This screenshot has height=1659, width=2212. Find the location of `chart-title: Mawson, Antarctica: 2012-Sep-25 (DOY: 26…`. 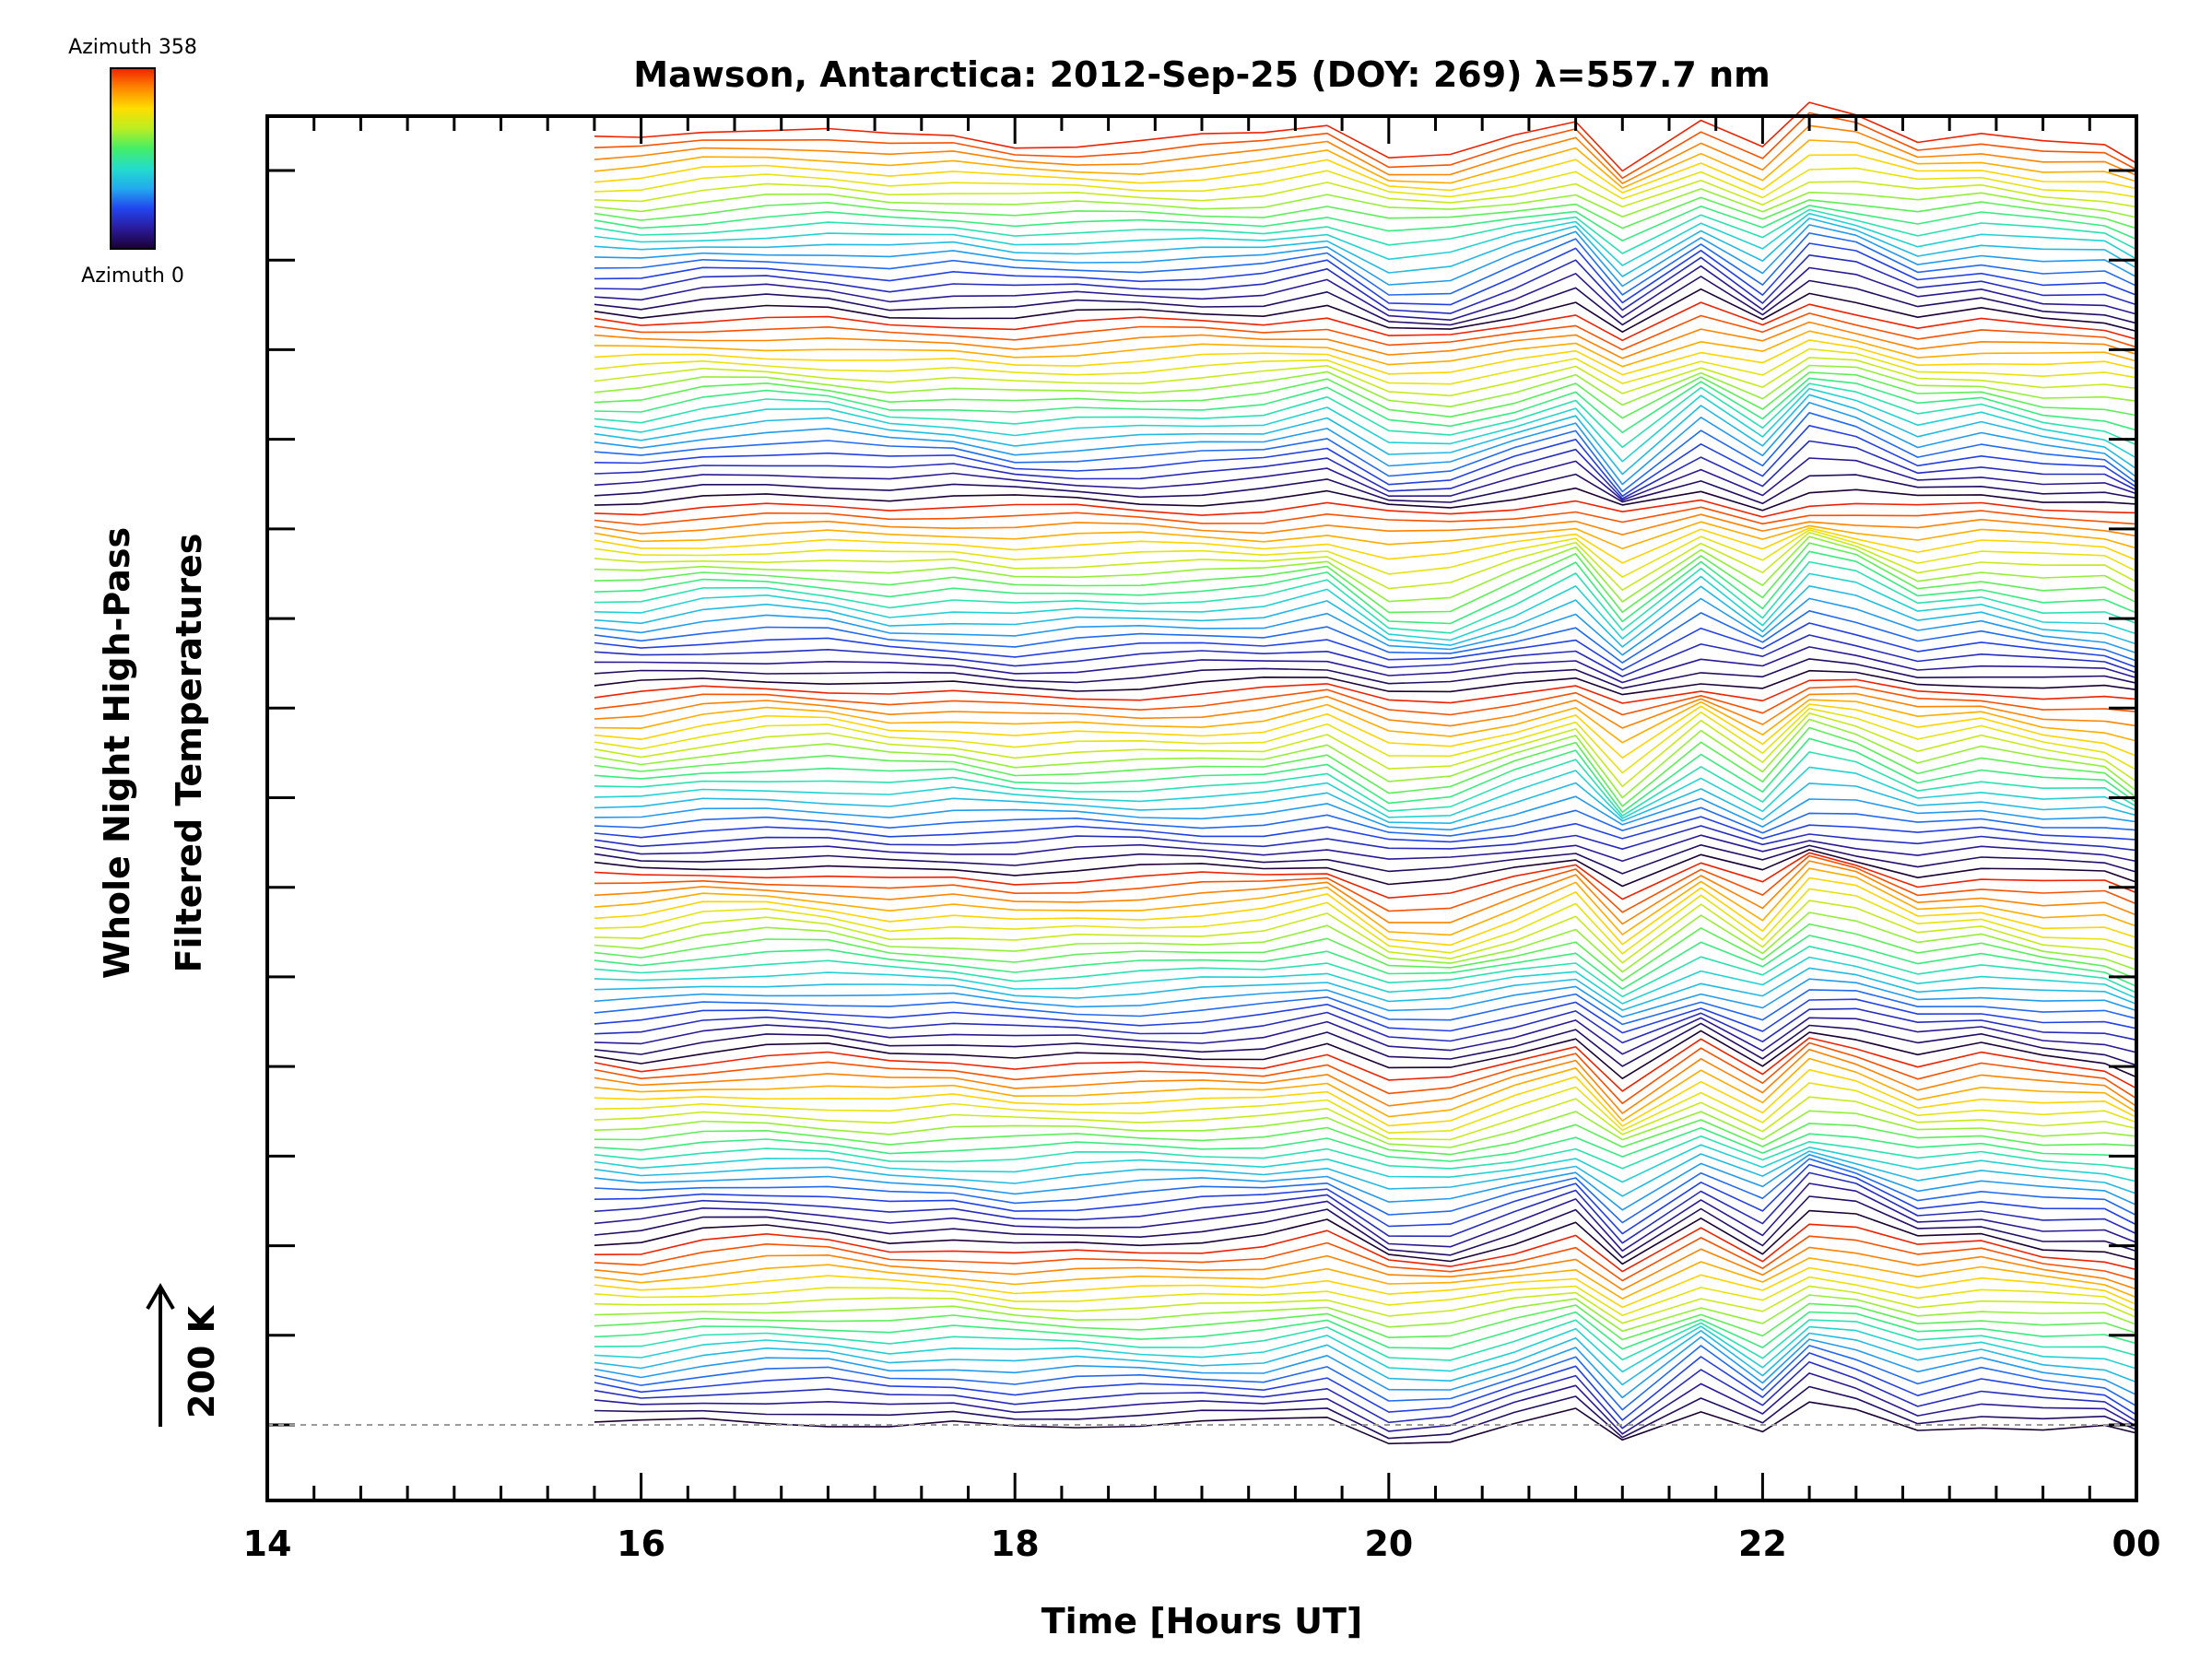

chart-title: Mawson, Antarctica: 2012-Sep-25 (DOY: 26… is located at coordinates (1201, 74).